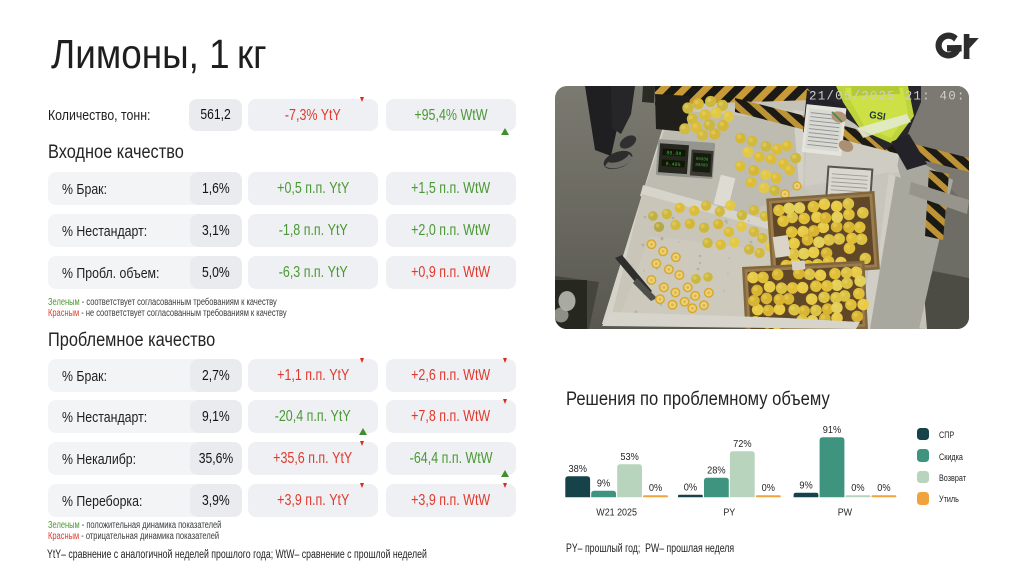 Image resolution: width=1024 pixels, height=574 pixels. What do you see at coordinates (889, 97) in the screenshot?
I see `svg-text: 21/05/2025 21: 40: 1` at bounding box center [889, 97].